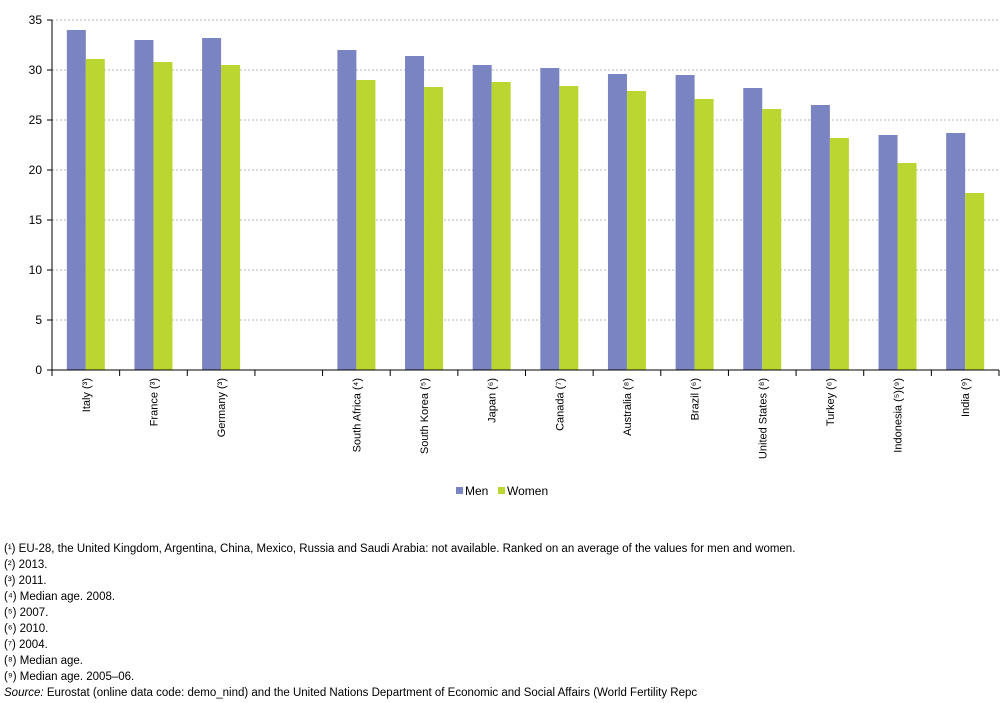  I want to click on x-tick-label: France (³), so click(154, 402).